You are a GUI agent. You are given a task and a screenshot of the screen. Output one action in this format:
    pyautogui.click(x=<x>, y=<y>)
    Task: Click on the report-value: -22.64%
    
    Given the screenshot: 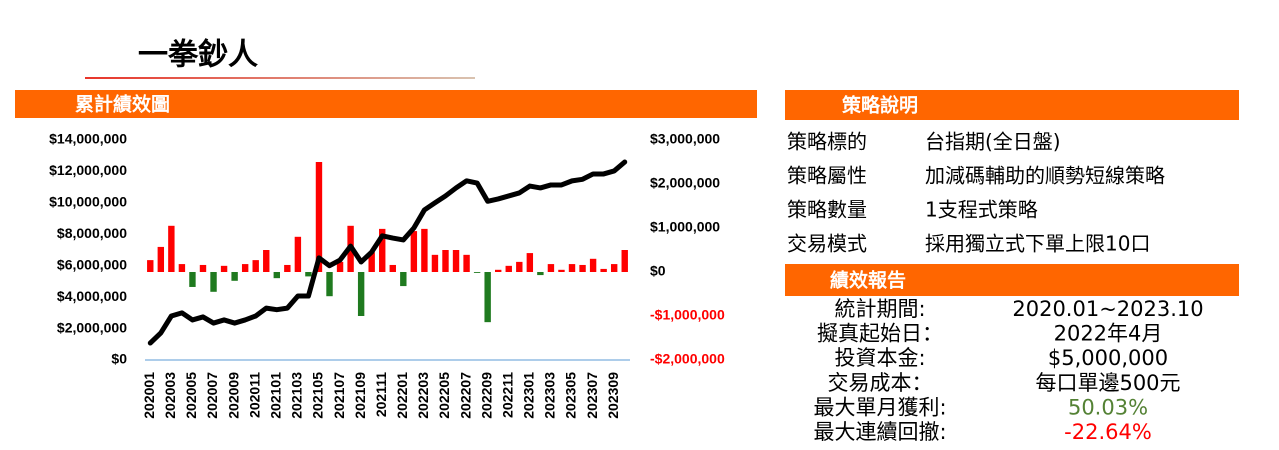 What is the action you would take?
    pyautogui.click(x=1108, y=432)
    